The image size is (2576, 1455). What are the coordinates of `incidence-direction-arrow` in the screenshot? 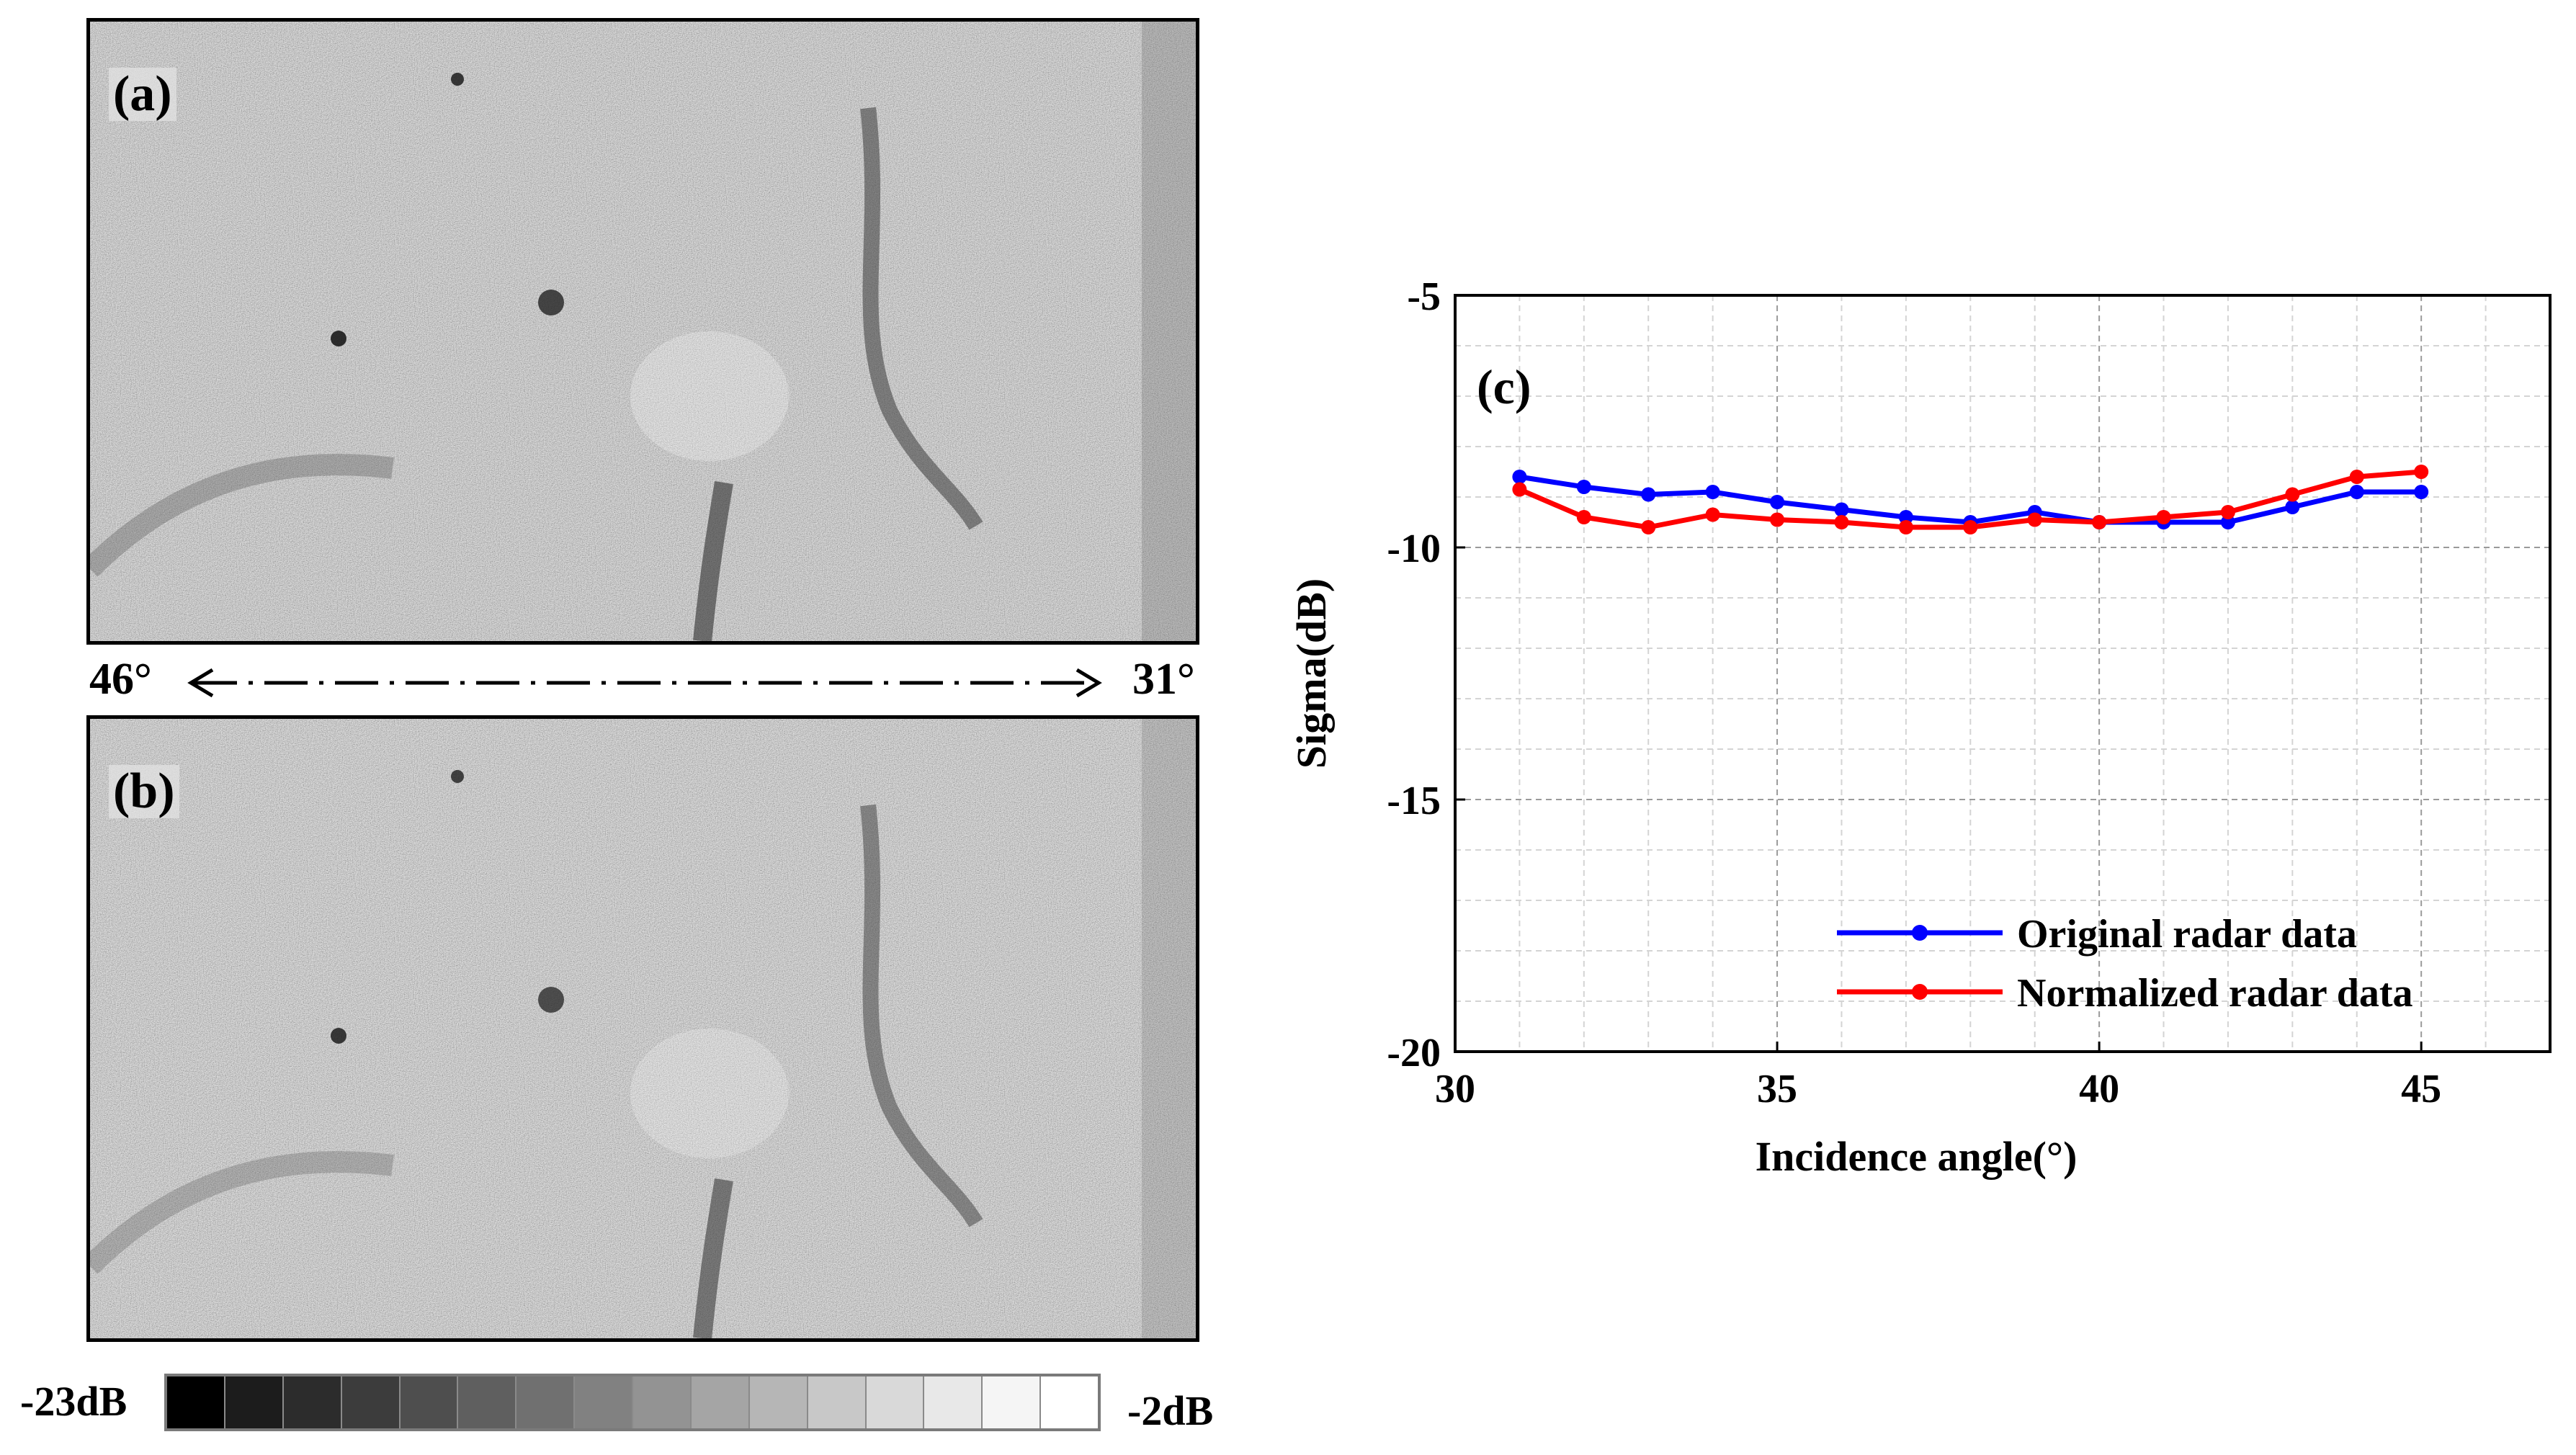 It's located at (644, 683).